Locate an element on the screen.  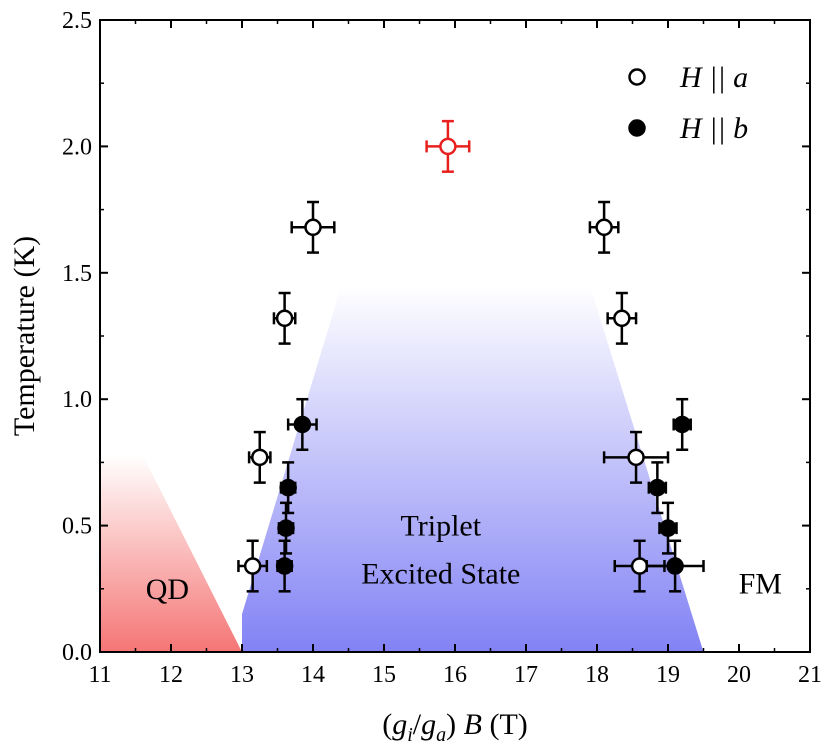
x-tick-label: 21 is located at coordinates (810, 675).